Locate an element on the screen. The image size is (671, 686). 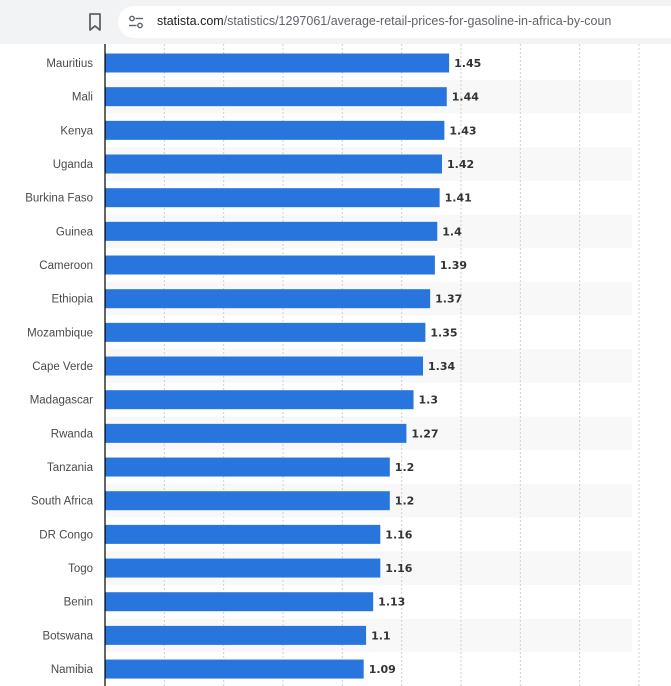
value-label: 1.09 is located at coordinates (382, 669).